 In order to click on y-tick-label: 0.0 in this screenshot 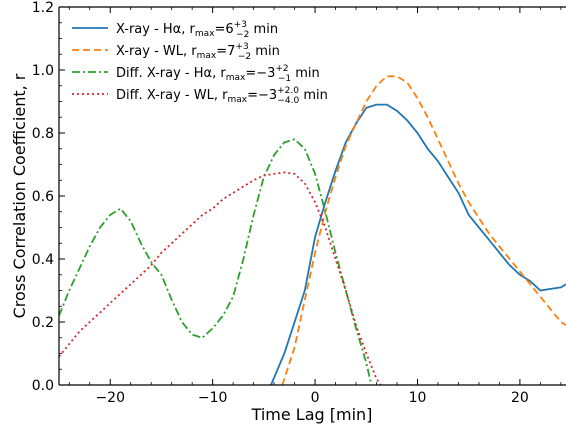, I will do `click(43, 386)`.